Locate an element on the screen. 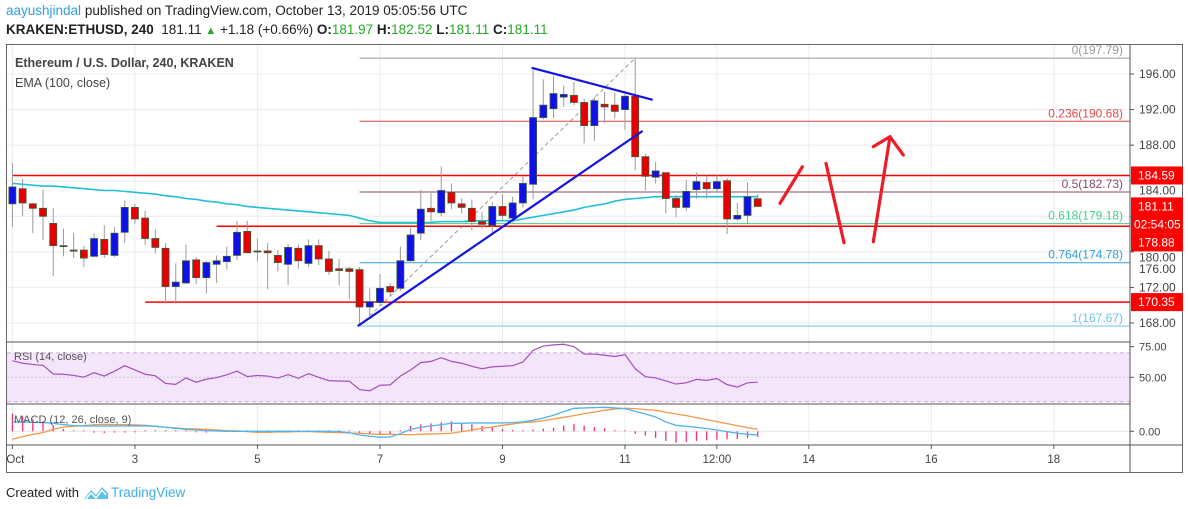  high-label: H: is located at coordinates (384, 29).